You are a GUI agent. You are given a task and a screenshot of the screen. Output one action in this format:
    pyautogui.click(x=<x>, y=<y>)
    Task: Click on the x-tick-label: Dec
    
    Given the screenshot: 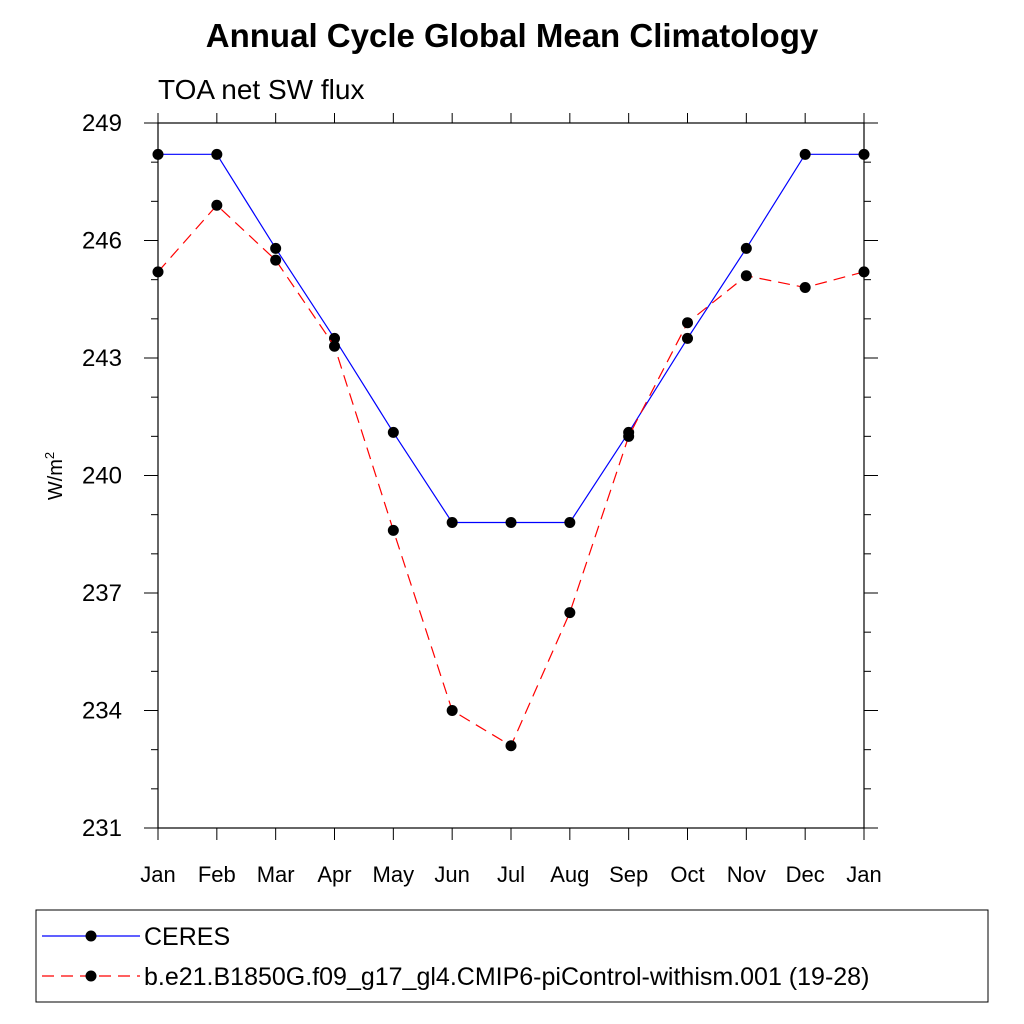 What is the action you would take?
    pyautogui.click(x=805, y=874)
    